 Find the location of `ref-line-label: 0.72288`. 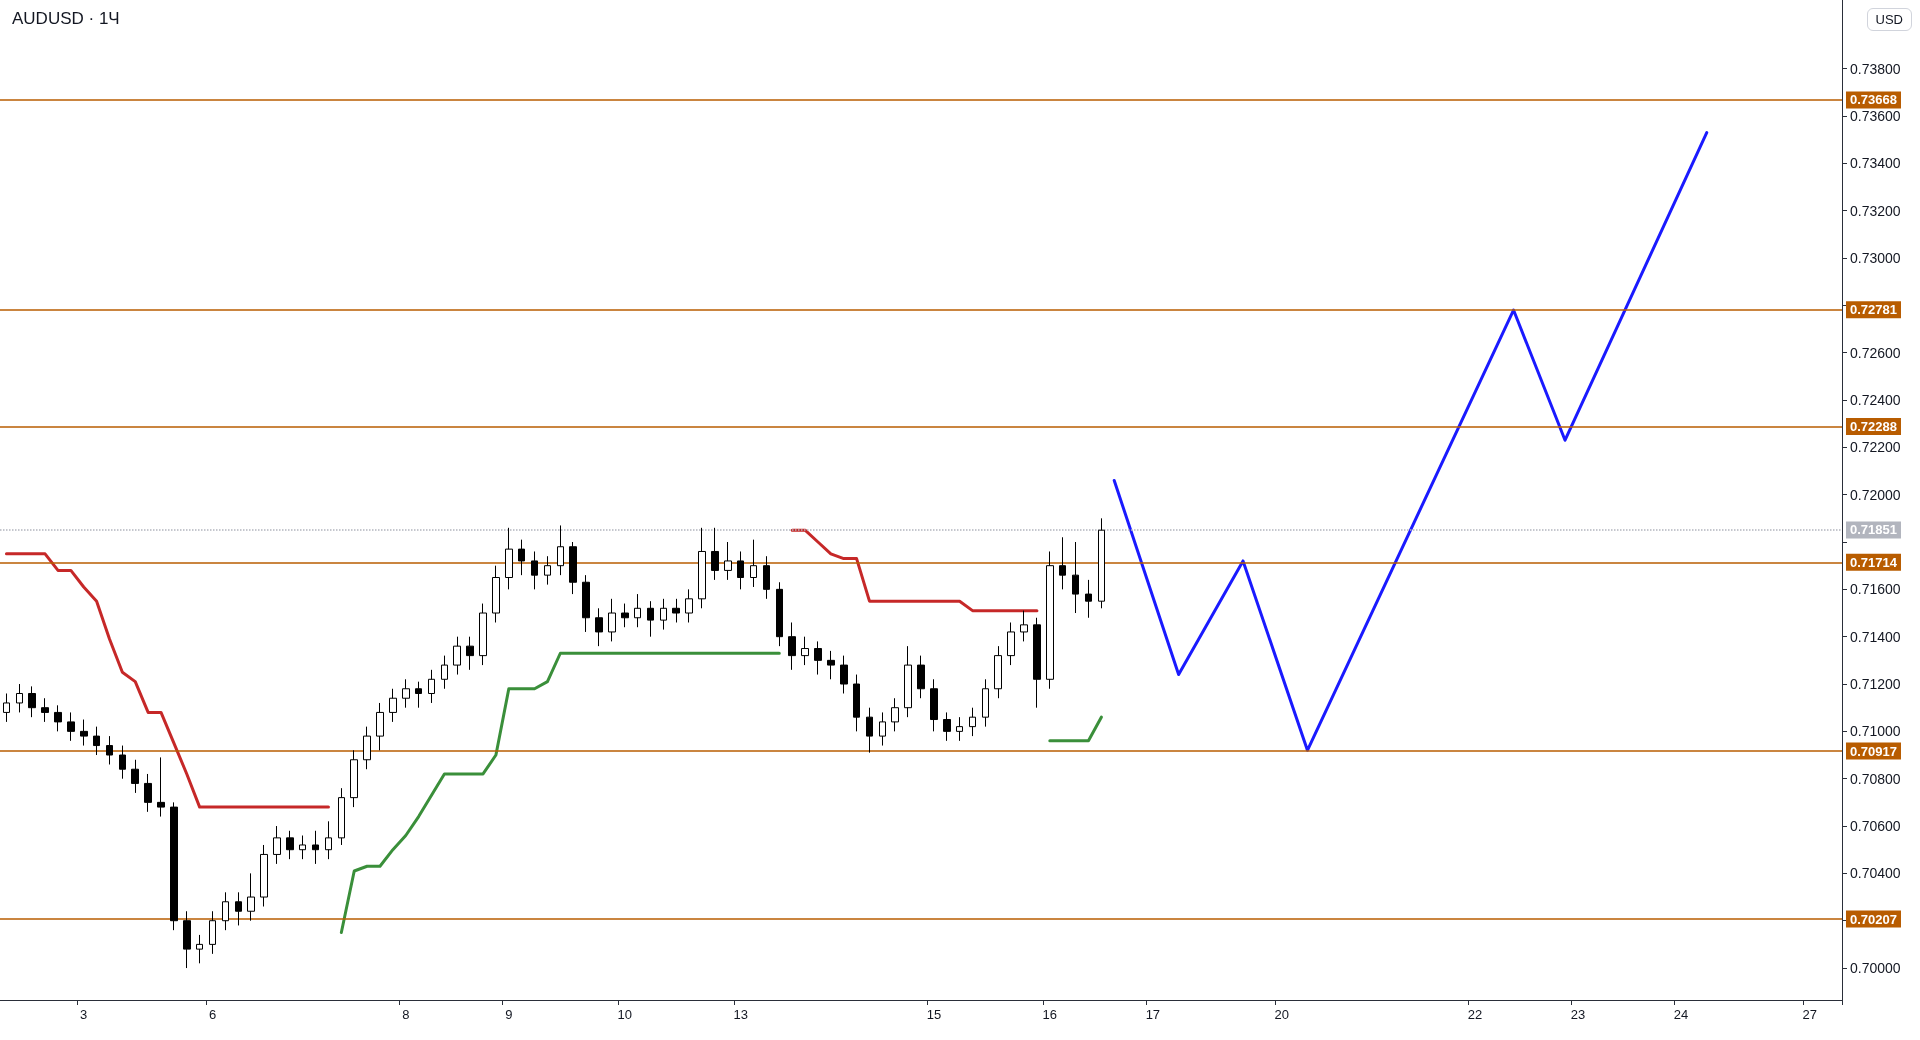

ref-line-label: 0.72288 is located at coordinates (1873, 427).